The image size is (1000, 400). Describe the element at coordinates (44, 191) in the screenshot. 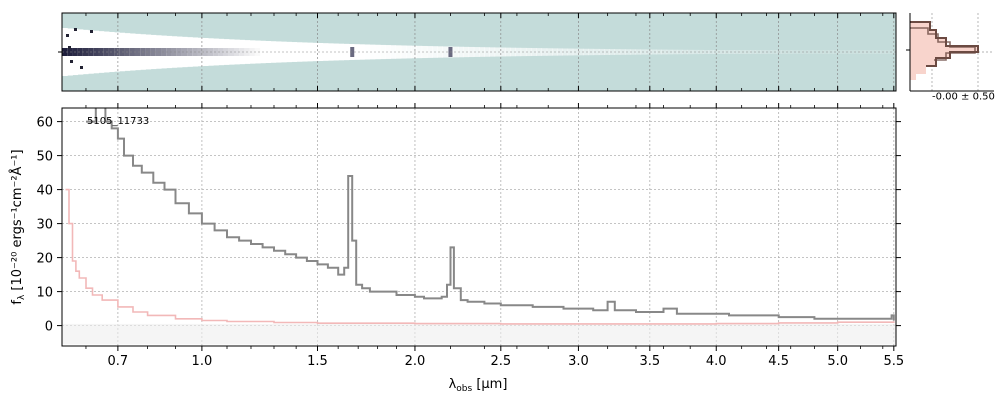

I see `y-tick-label: 40` at that location.